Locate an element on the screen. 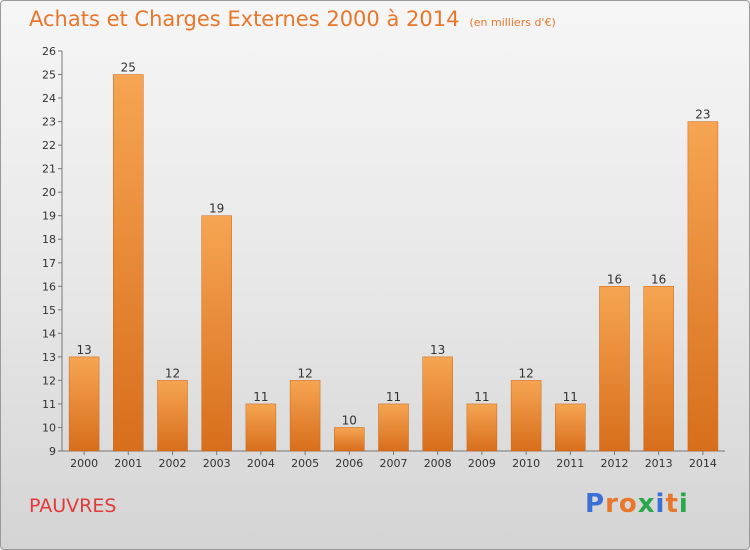 The image size is (750, 550). x-tick-label: 2011 is located at coordinates (570, 463).